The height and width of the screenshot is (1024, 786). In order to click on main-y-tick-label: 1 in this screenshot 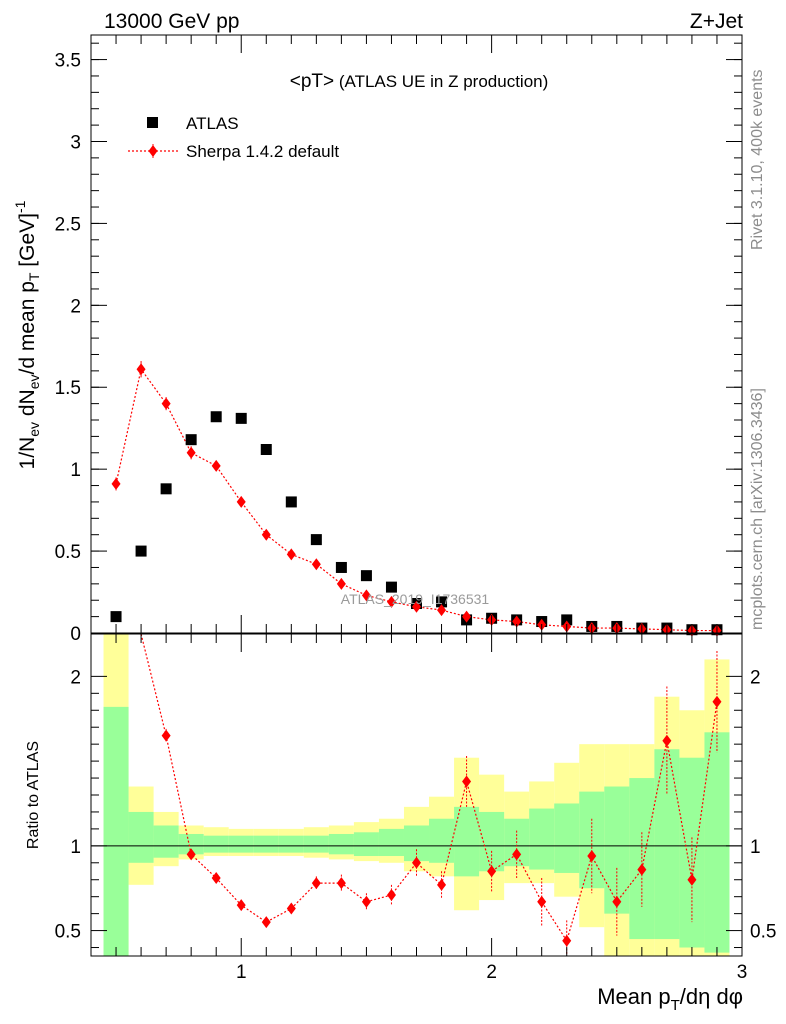, I will do `click(75, 470)`.